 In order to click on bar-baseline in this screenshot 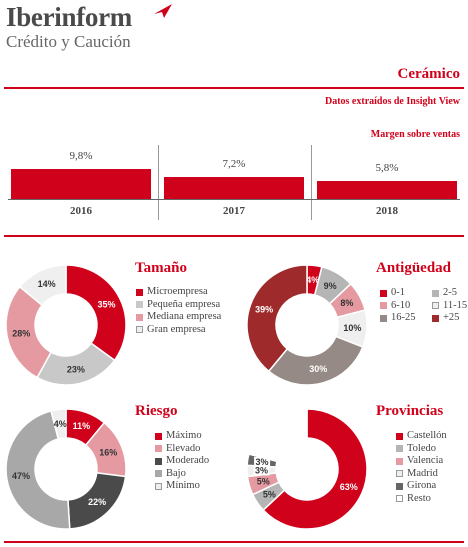, I will do `click(234, 199)`.